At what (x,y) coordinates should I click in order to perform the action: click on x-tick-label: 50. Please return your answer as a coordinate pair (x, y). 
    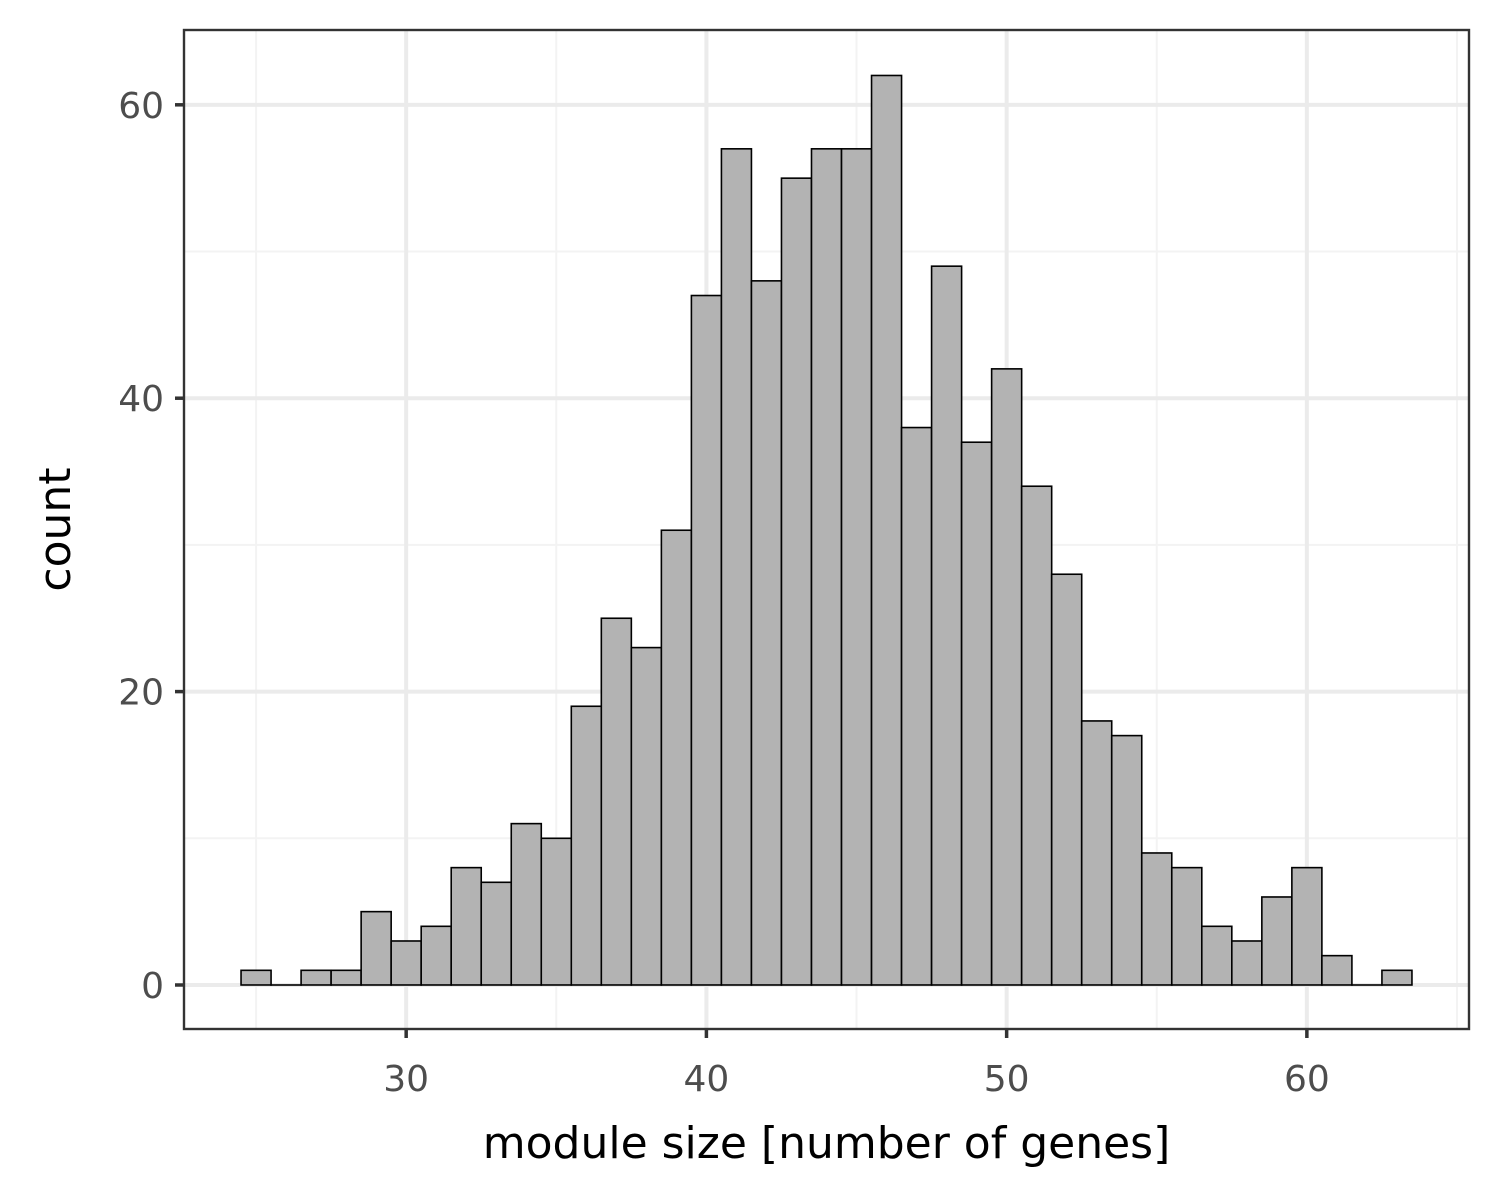
    Looking at the image, I should click on (1007, 1079).